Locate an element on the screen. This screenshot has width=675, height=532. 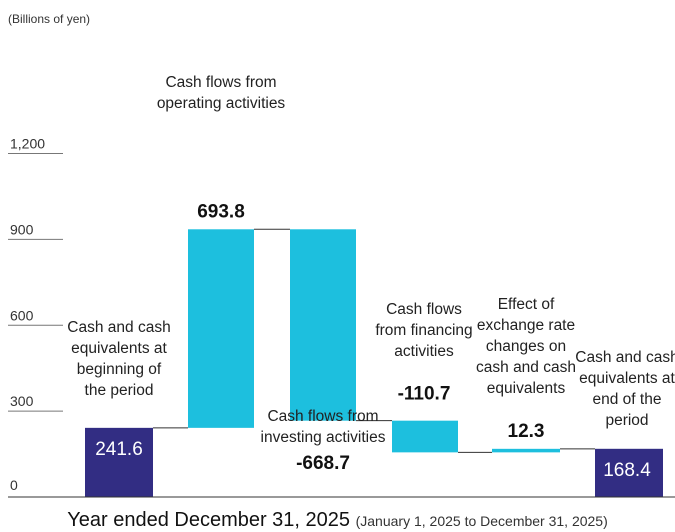
footer-sub: (January 1, 2025 to December 31, 2025) is located at coordinates (481, 521).